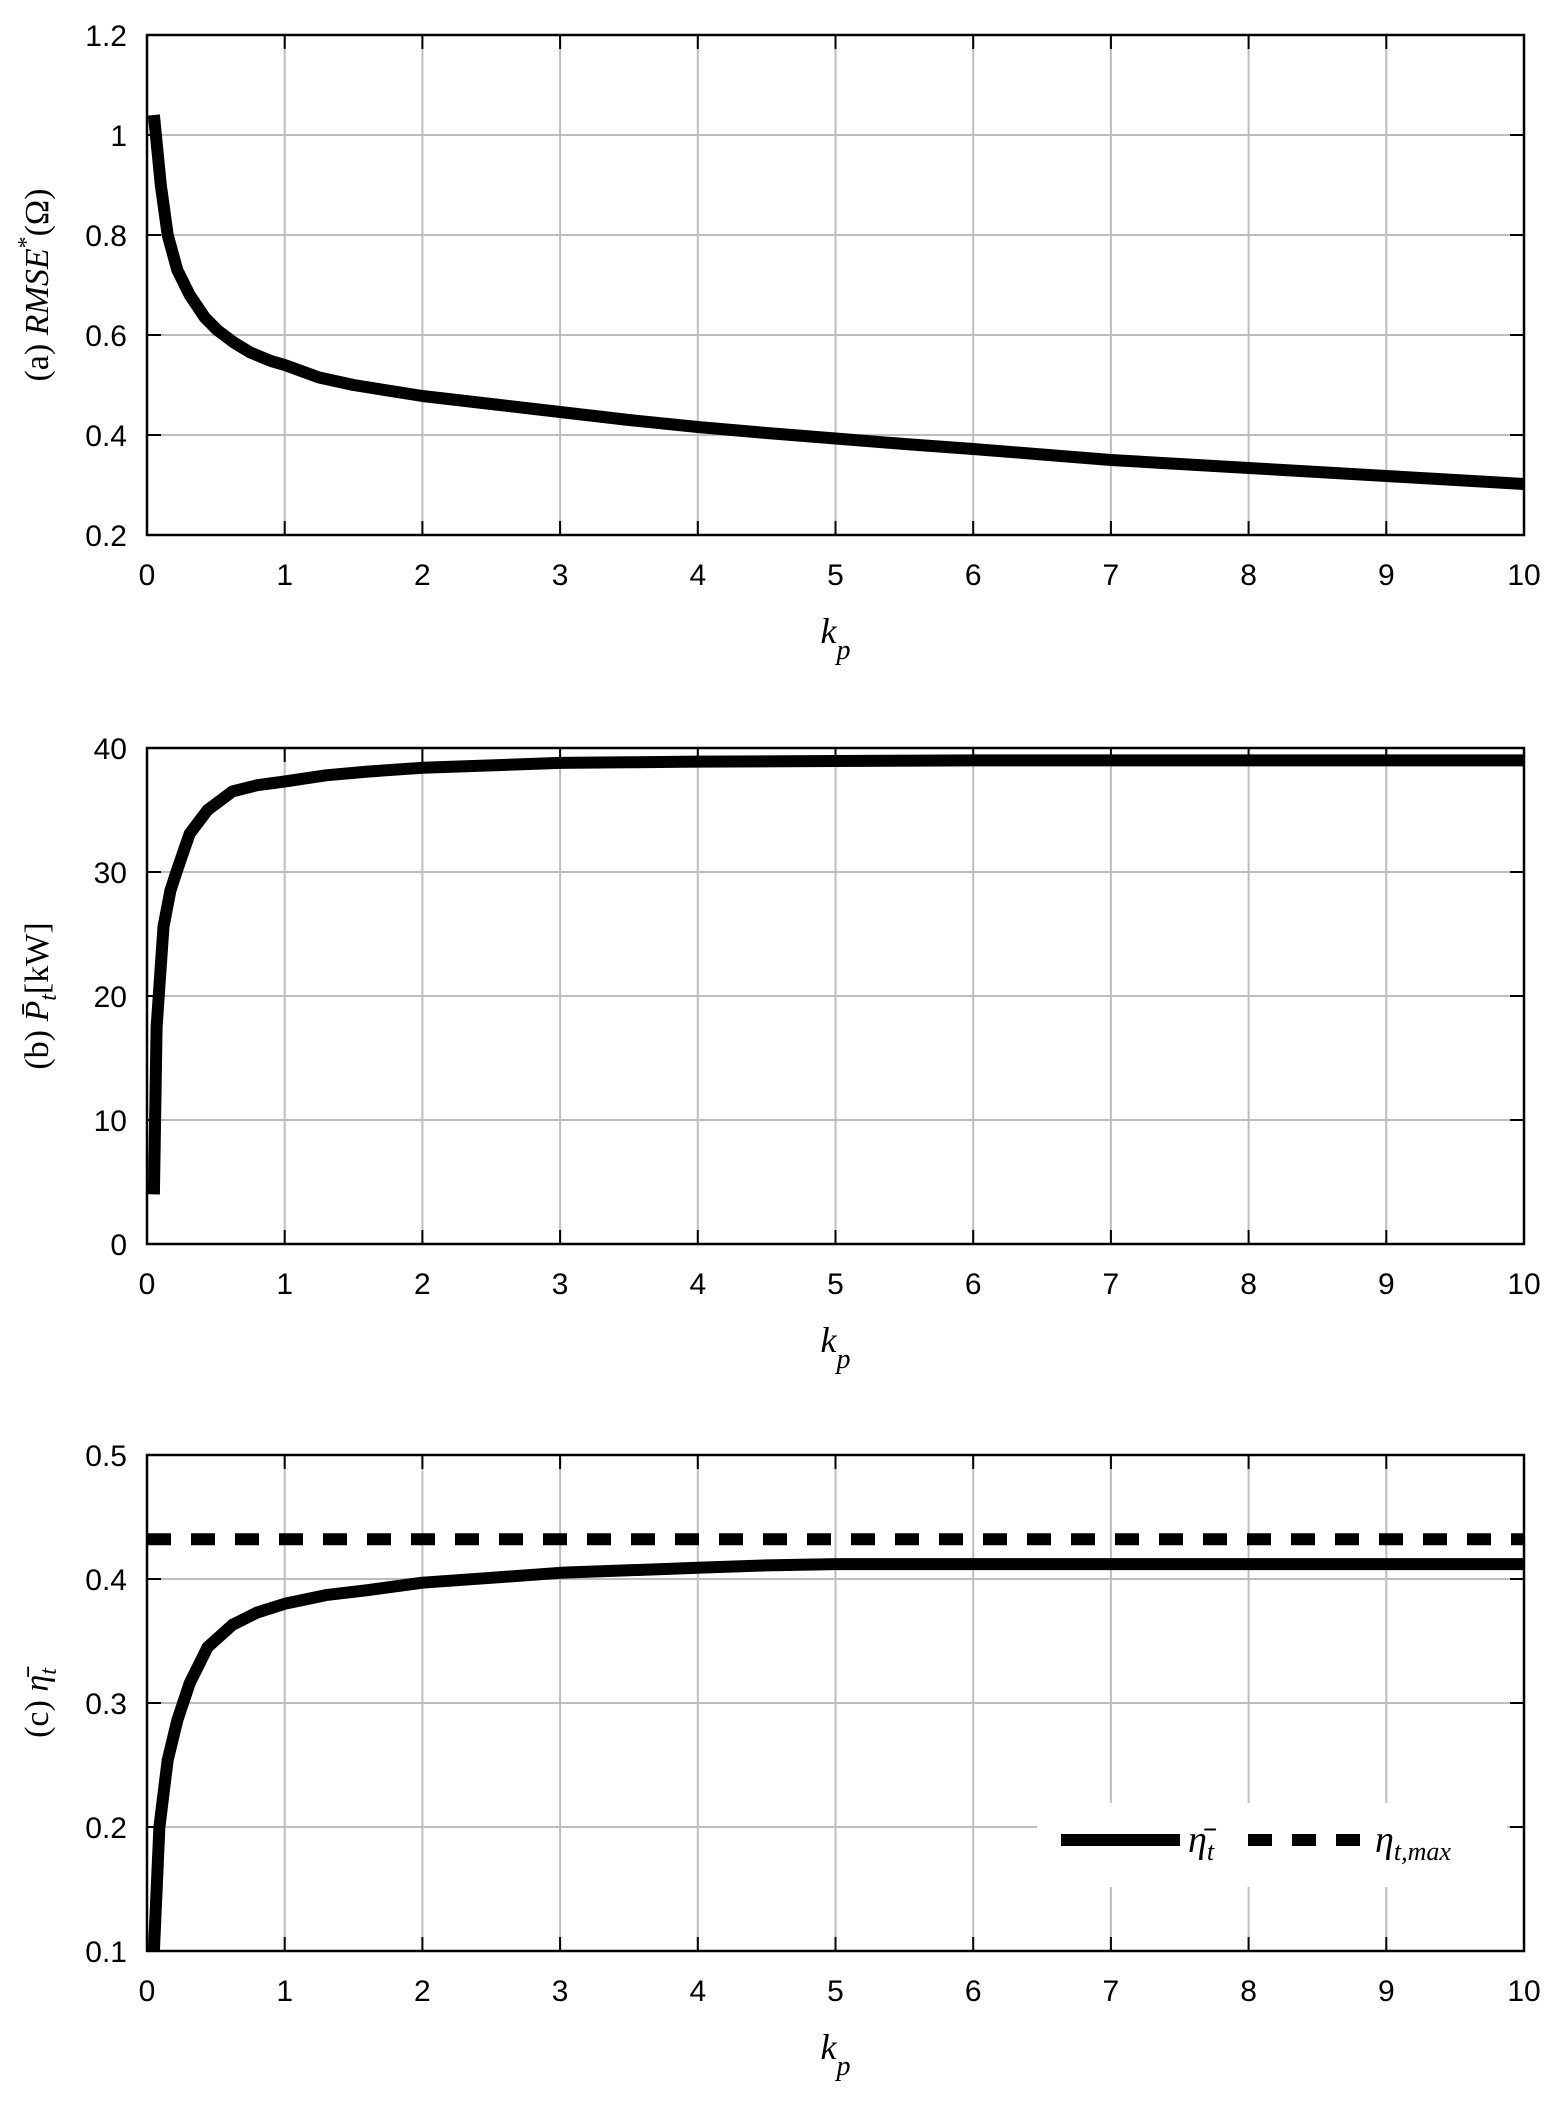  I want to click on y-tick-label: 20, so click(110, 997).